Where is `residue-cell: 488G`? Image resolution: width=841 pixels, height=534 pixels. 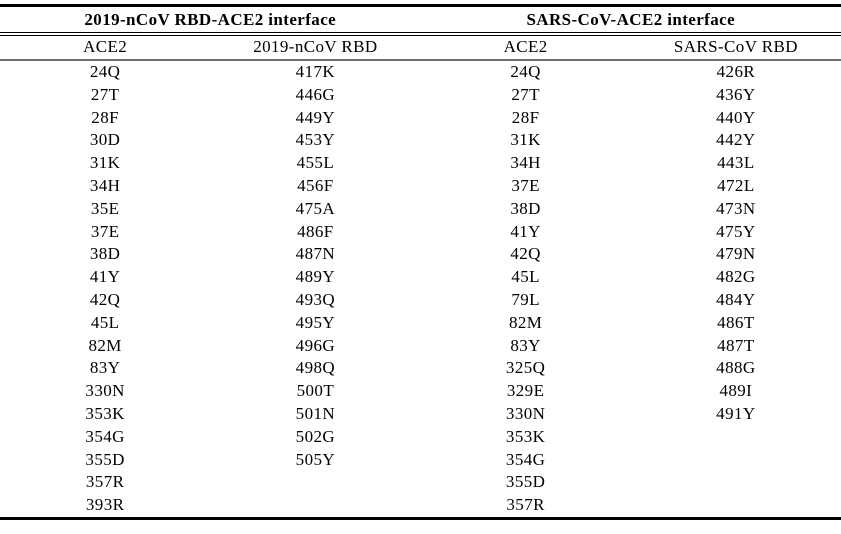 residue-cell: 488G is located at coordinates (736, 368).